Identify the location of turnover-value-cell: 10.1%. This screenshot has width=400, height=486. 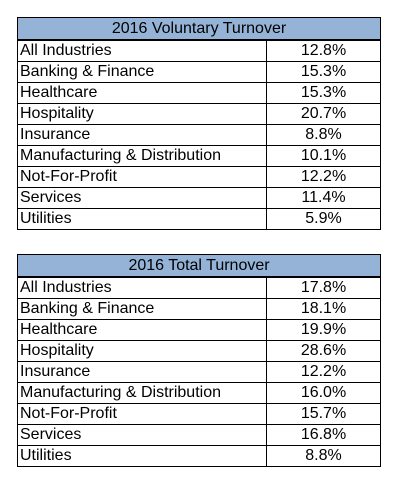
(323, 156).